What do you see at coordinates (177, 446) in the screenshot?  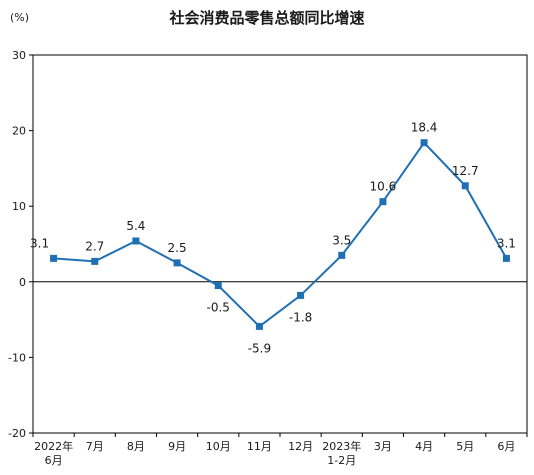 I see `x-tick-label: 9月` at bounding box center [177, 446].